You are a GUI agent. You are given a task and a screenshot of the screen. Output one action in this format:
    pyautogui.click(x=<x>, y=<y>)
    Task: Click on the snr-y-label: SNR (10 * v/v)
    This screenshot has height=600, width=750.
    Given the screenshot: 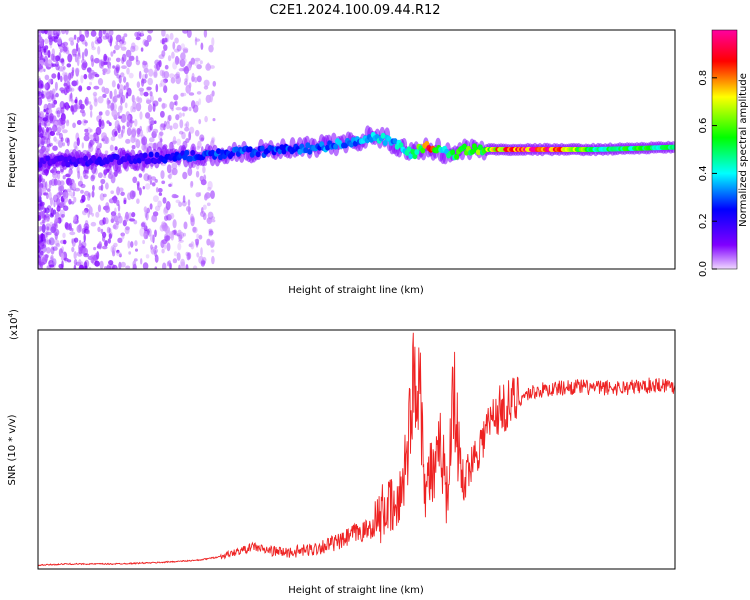 What is the action you would take?
    pyautogui.click(x=12, y=449)
    